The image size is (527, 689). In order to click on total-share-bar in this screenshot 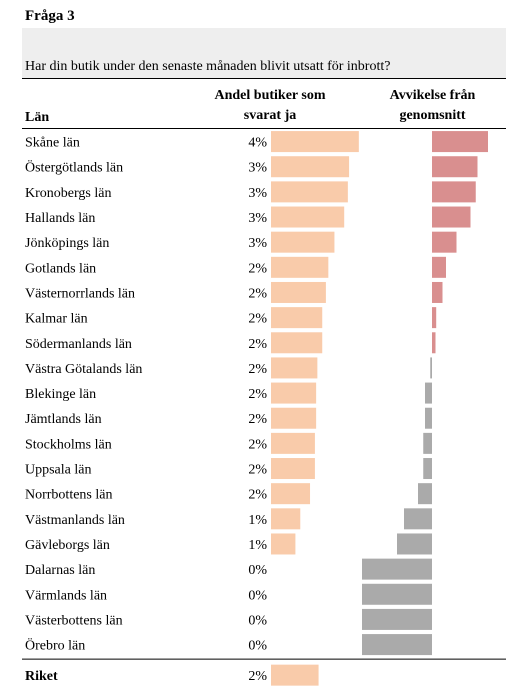, I will do `click(295, 675)`.